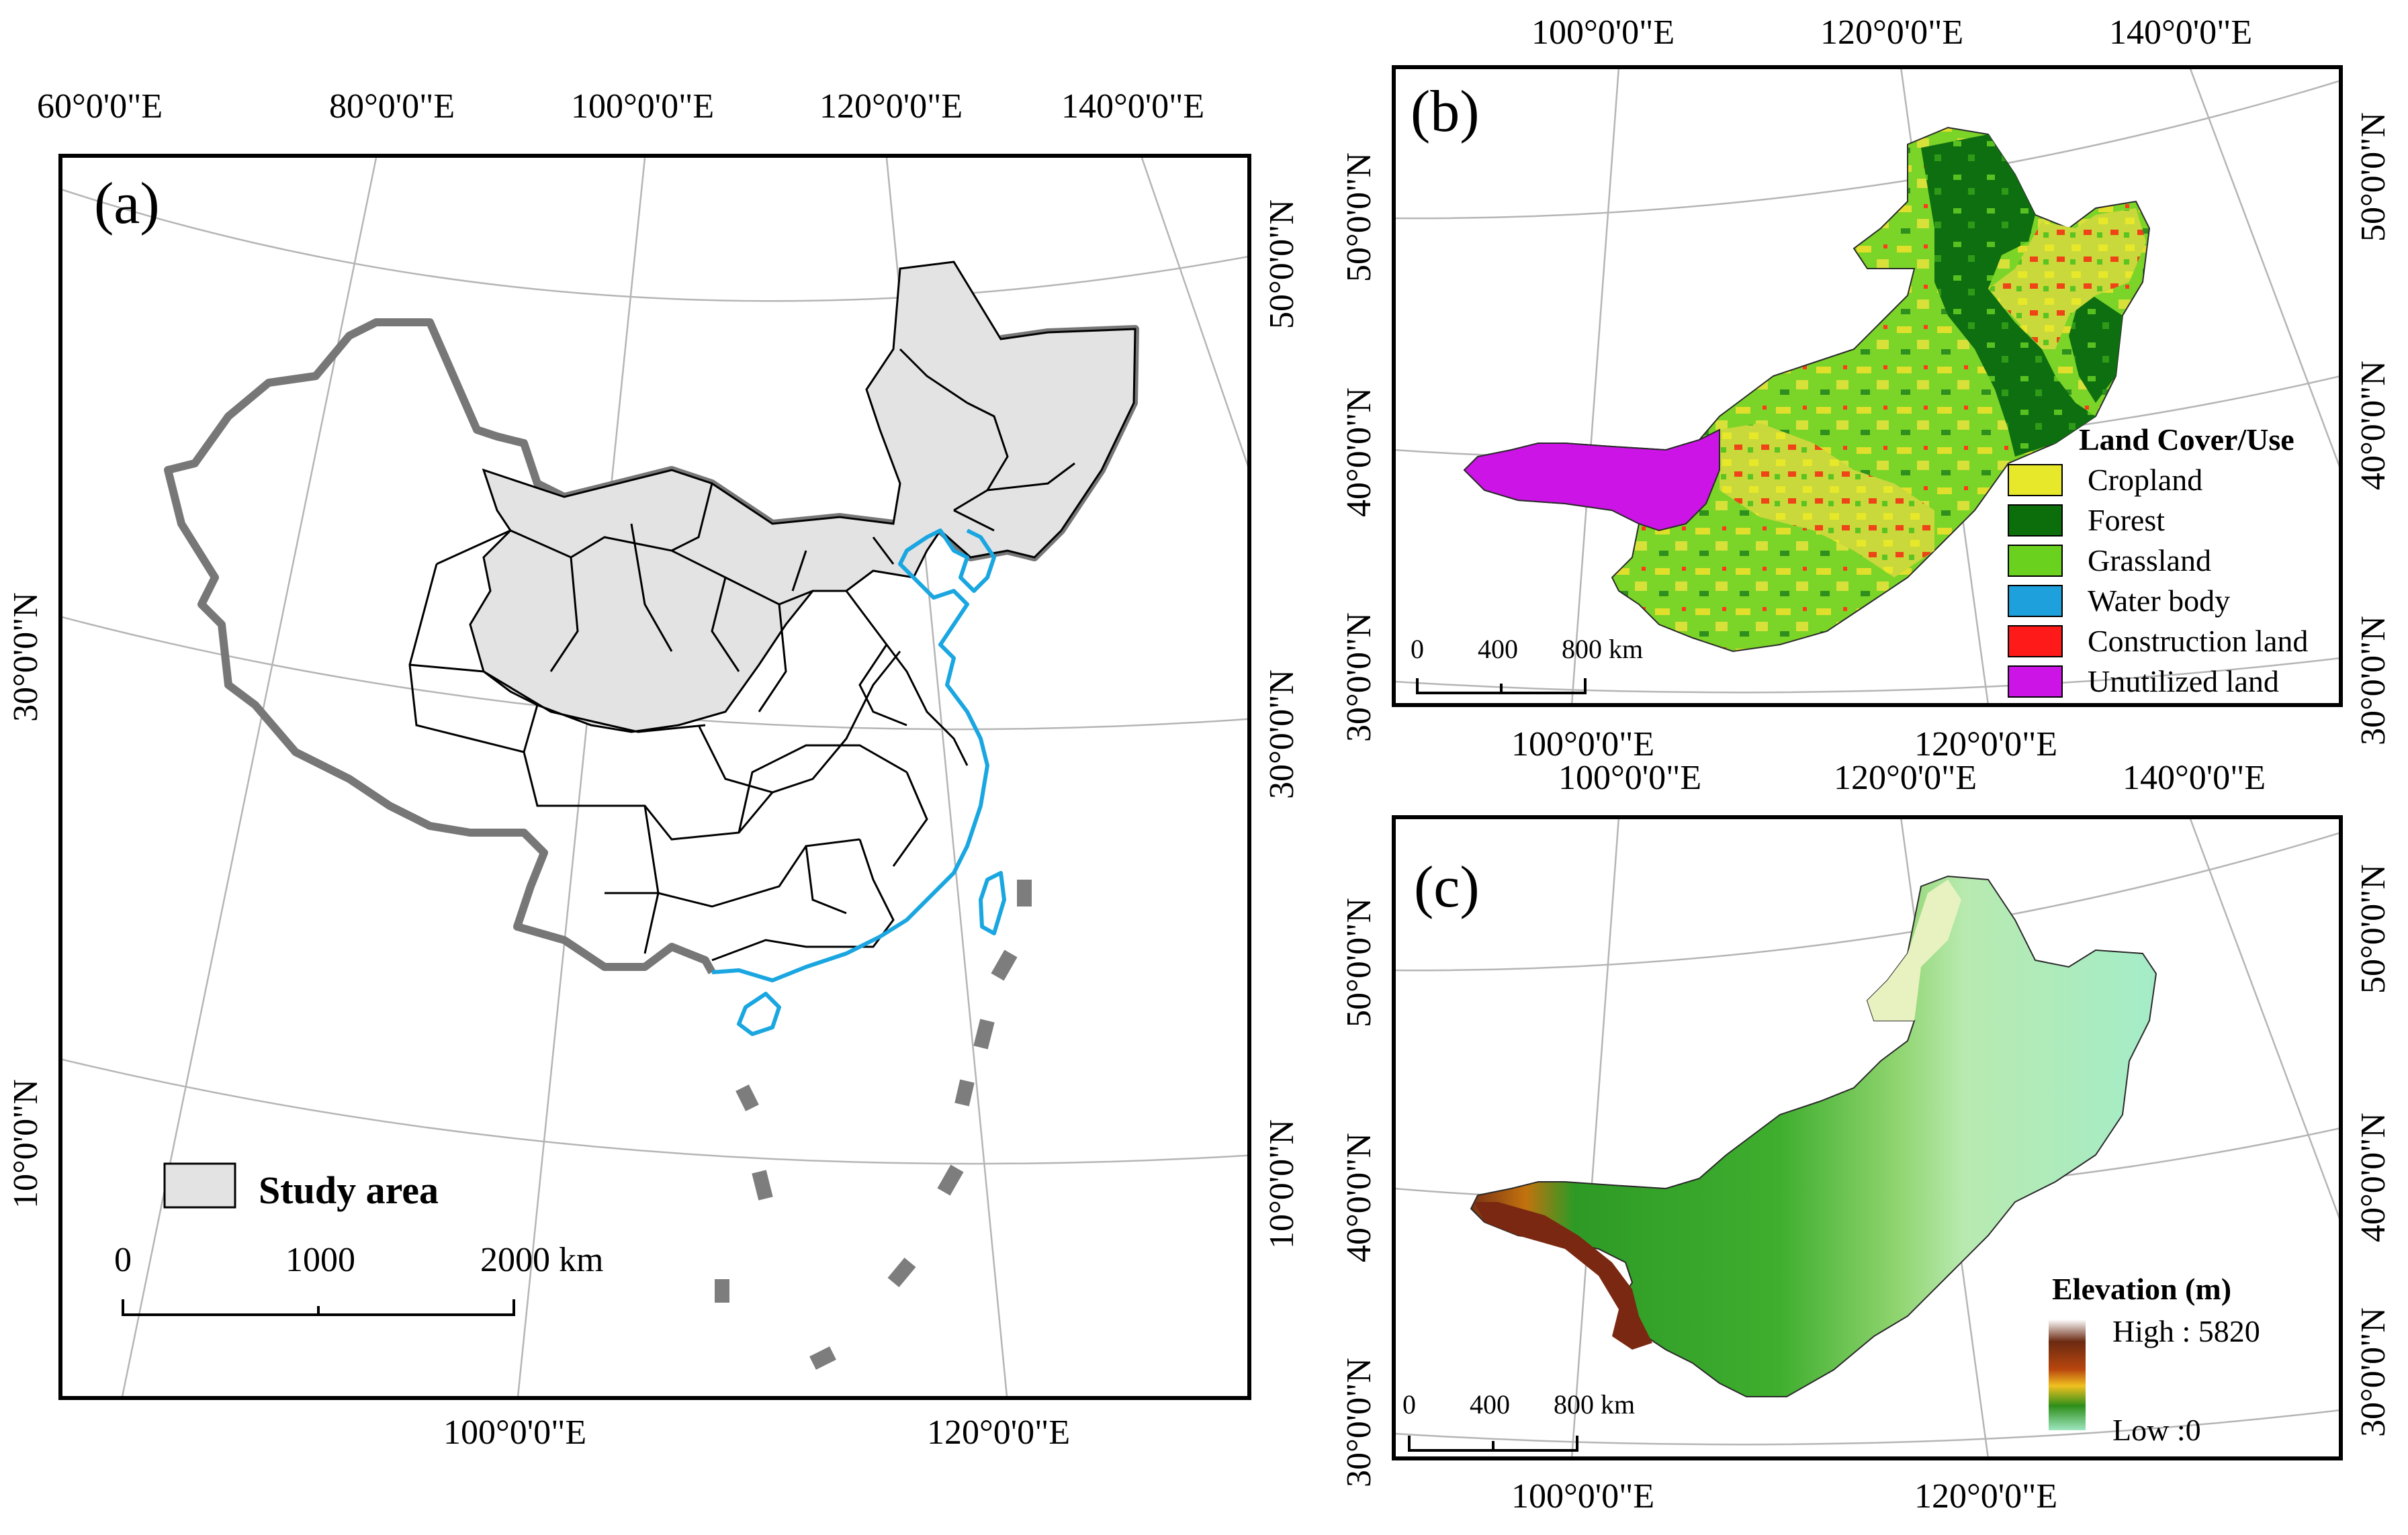 The width and height of the screenshot is (2408, 1535). I want to click on study-area-region, so click(803, 497).